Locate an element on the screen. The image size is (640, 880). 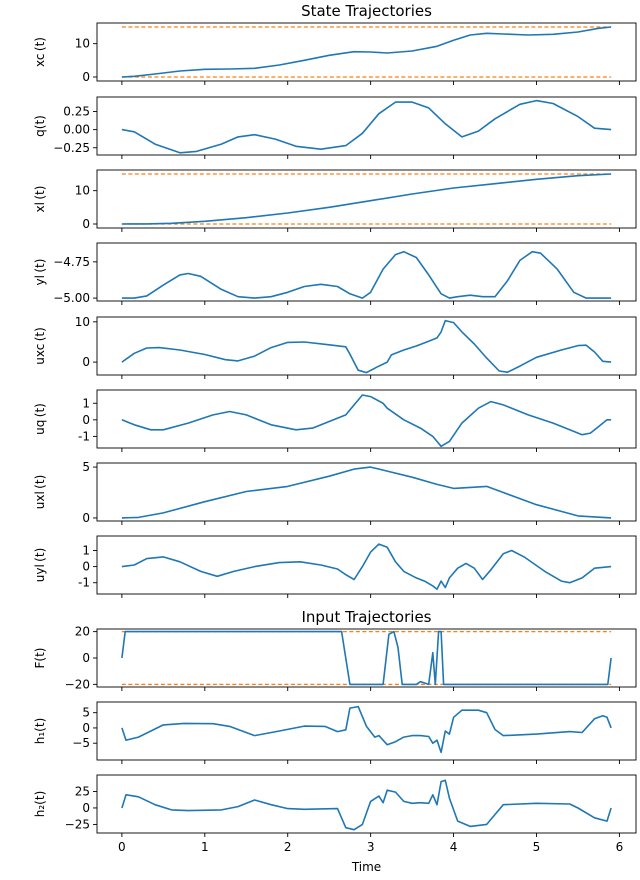
y-axis-label: xl (t) is located at coordinates (40, 199).